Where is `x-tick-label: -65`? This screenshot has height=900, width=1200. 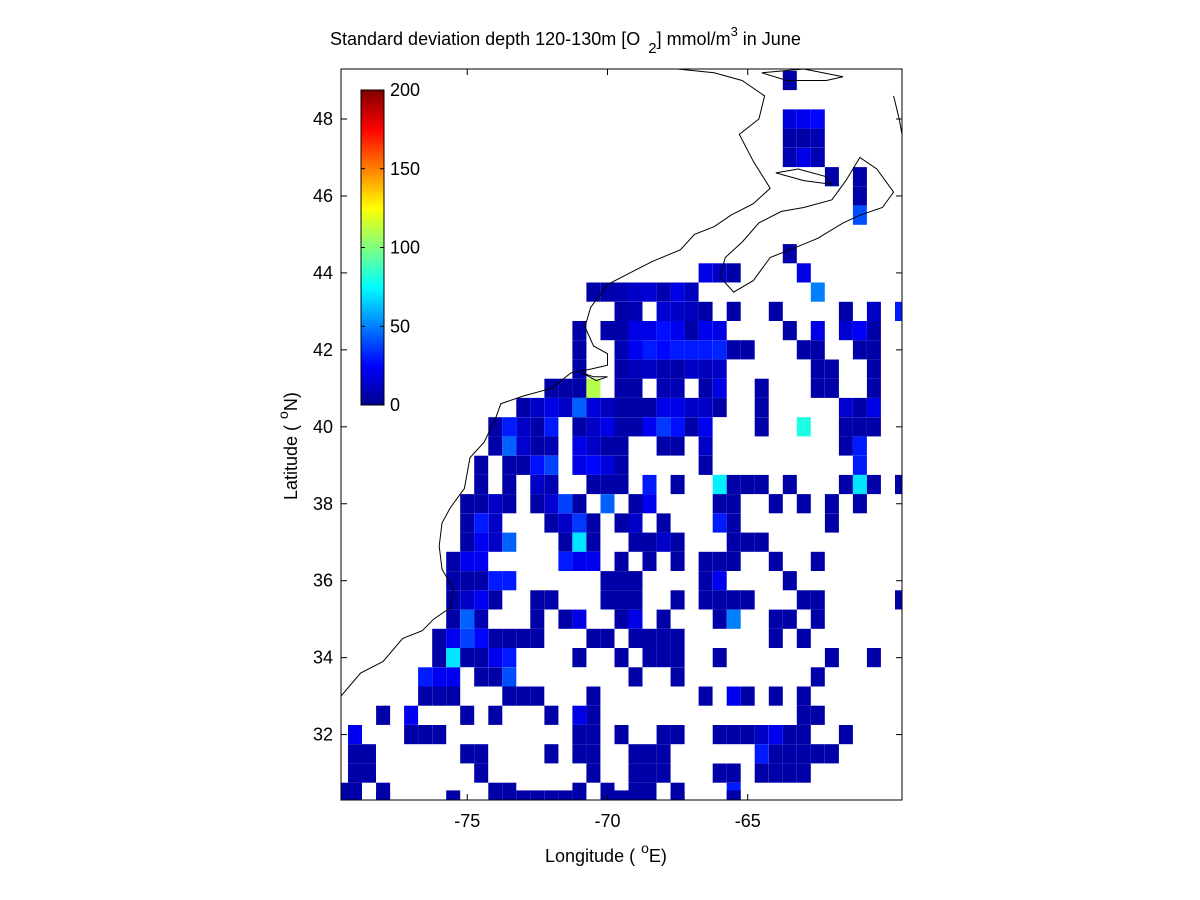 x-tick-label: -65 is located at coordinates (748, 821).